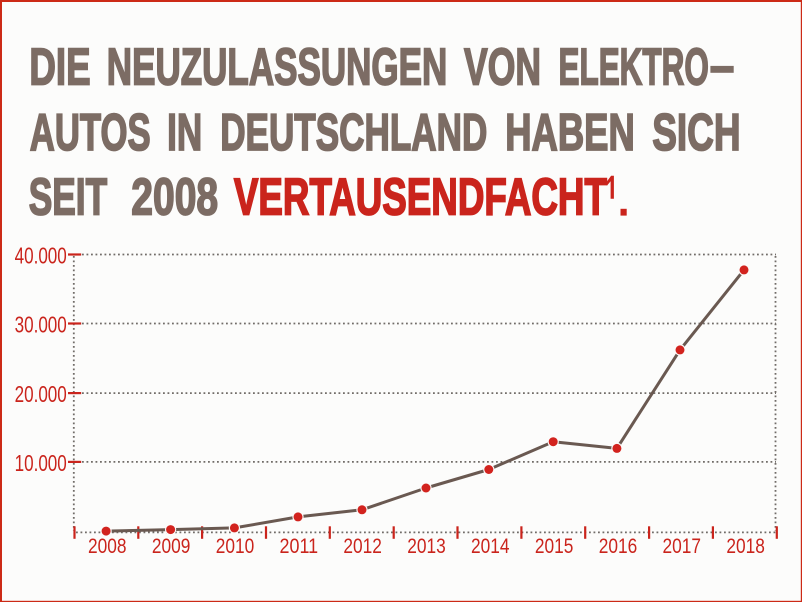 The height and width of the screenshot is (602, 802). I want to click on svg-text: ELEKTRO, so click(634, 68).